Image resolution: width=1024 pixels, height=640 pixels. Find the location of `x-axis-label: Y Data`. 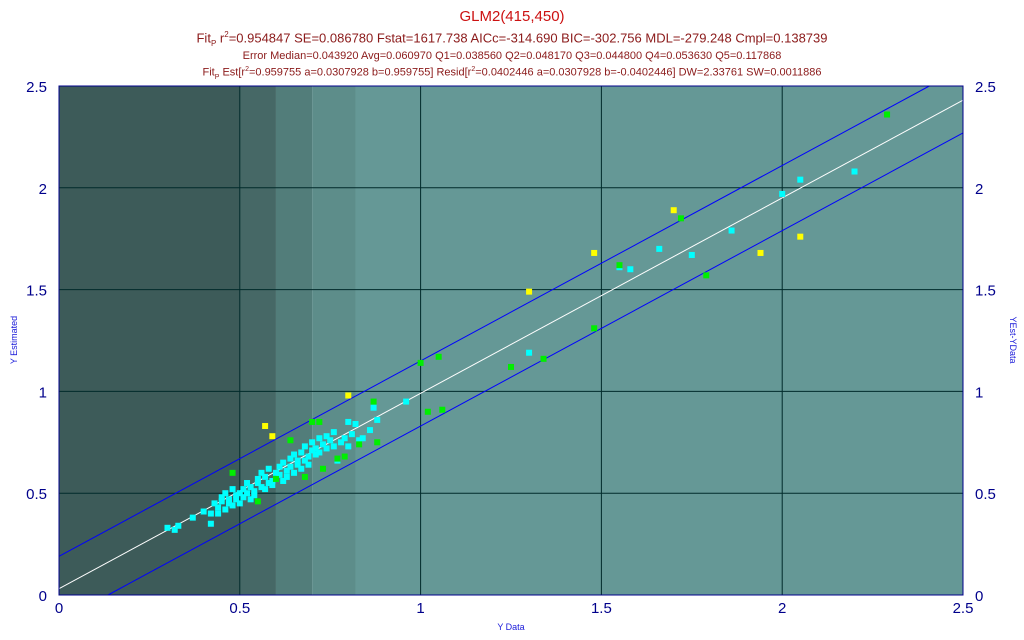

x-axis-label: Y Data is located at coordinates (510, 627).